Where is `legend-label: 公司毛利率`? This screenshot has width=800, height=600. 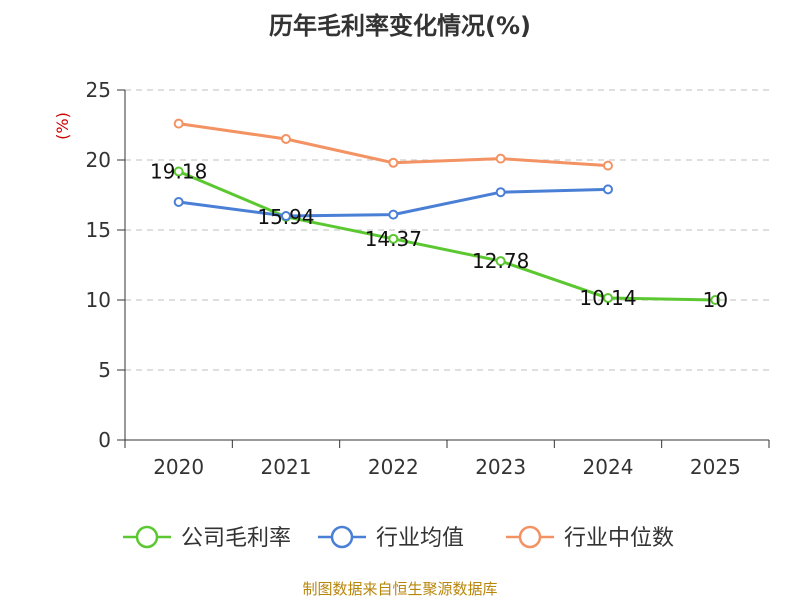 legend-label: 公司毛利率 is located at coordinates (236, 538).